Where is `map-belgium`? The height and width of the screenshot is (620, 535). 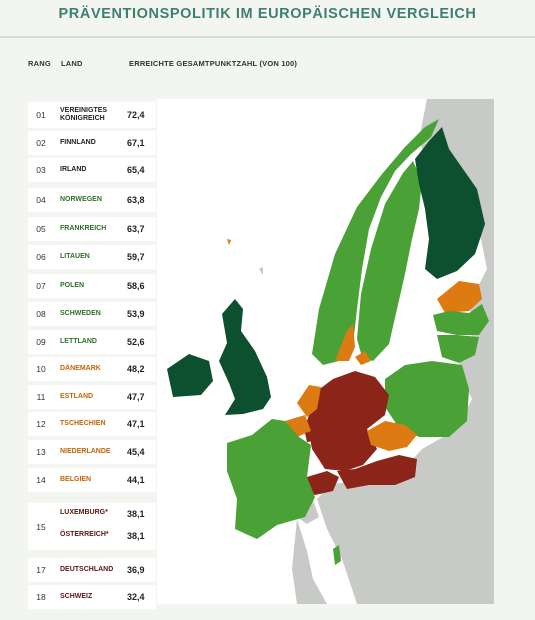
map-belgium is located at coordinates (298, 426).